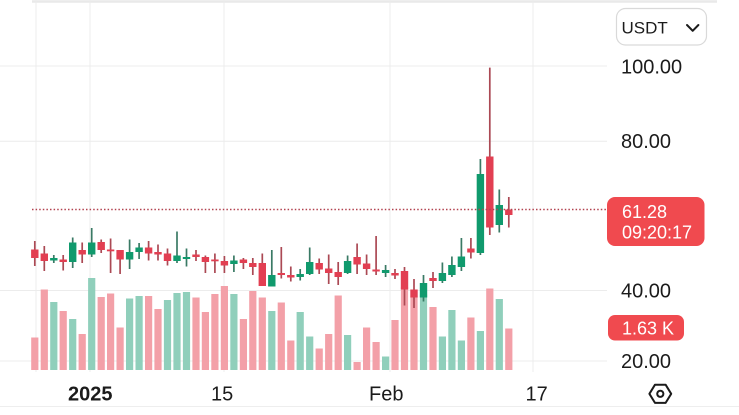  I want to click on svg-text: 100.00, so click(651, 68).